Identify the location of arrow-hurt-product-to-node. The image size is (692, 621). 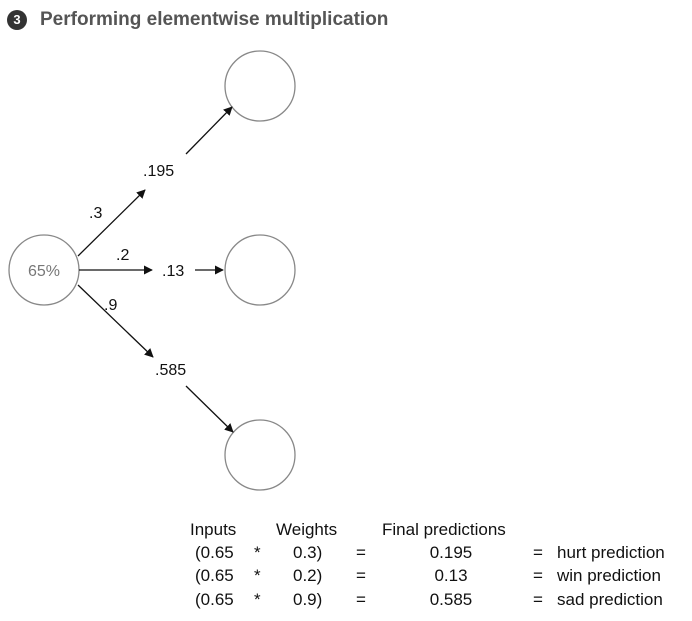
(209, 130).